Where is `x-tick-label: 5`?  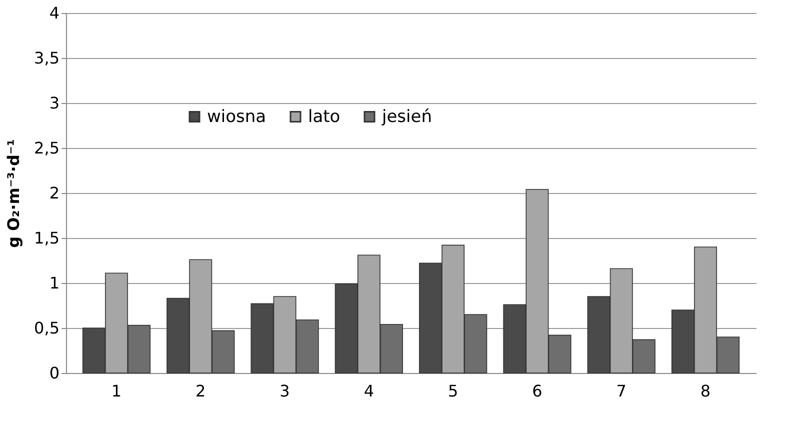 x-tick-label: 5 is located at coordinates (453, 391).